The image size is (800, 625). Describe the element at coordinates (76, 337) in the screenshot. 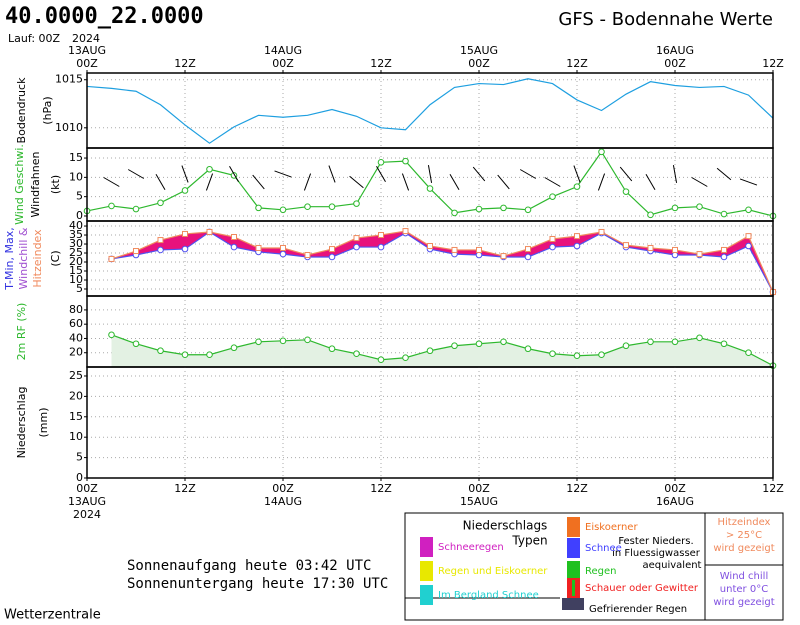

I see `y-tick-label: 40` at that location.